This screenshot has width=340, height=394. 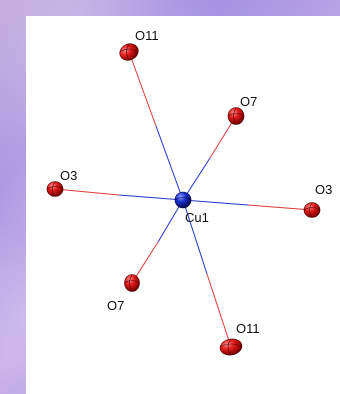 I want to click on label-o11-bottom: O11, so click(x=248, y=328).